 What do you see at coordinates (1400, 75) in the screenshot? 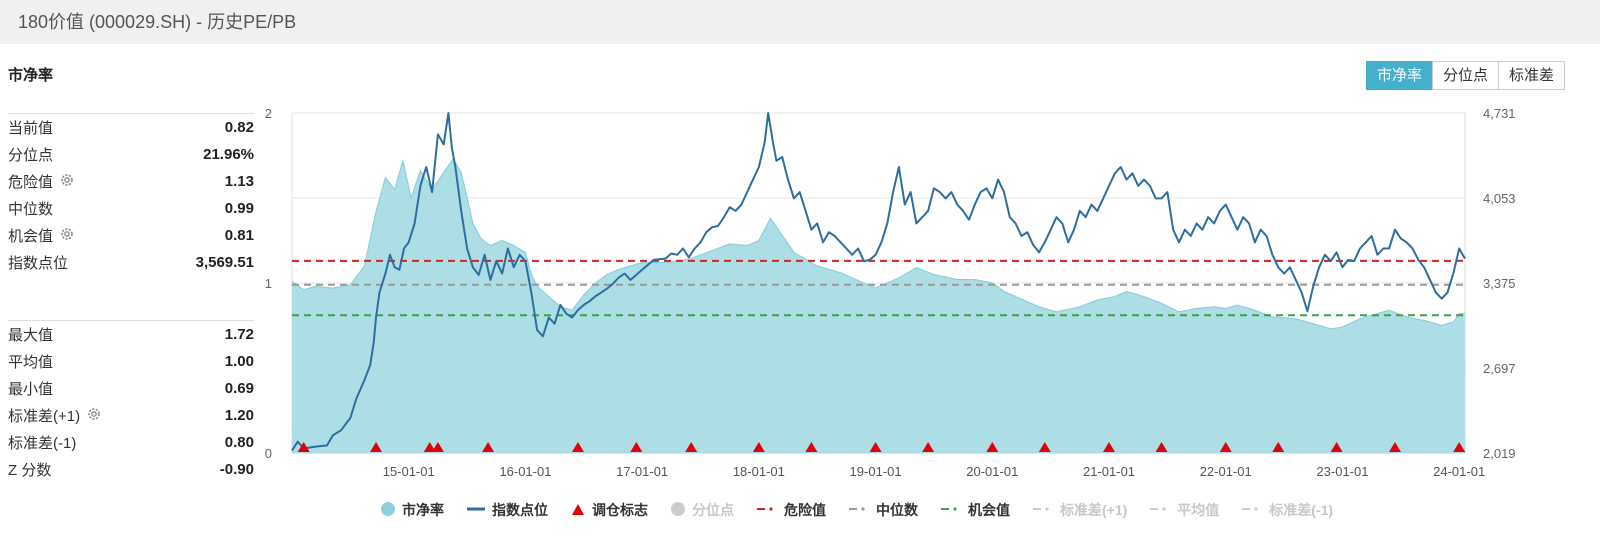
I see `toggle-pb-button: 市净率` at bounding box center [1400, 75].